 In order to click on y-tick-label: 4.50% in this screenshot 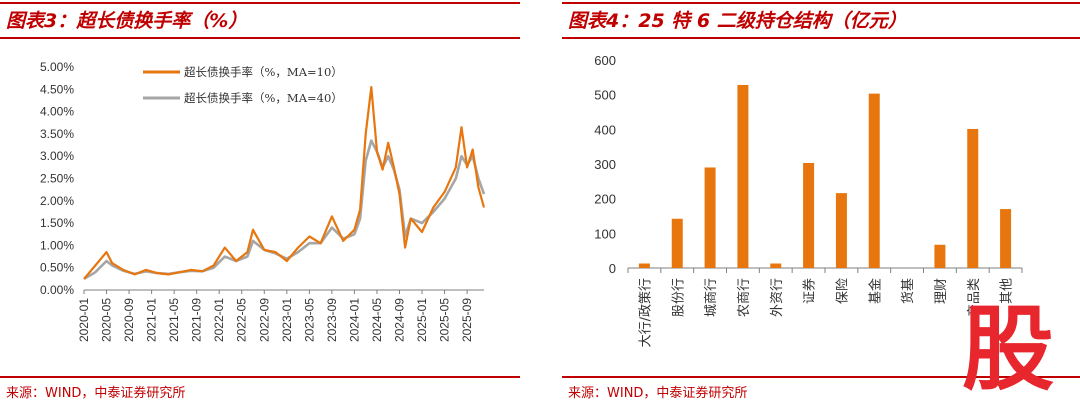, I will do `click(57, 89)`.